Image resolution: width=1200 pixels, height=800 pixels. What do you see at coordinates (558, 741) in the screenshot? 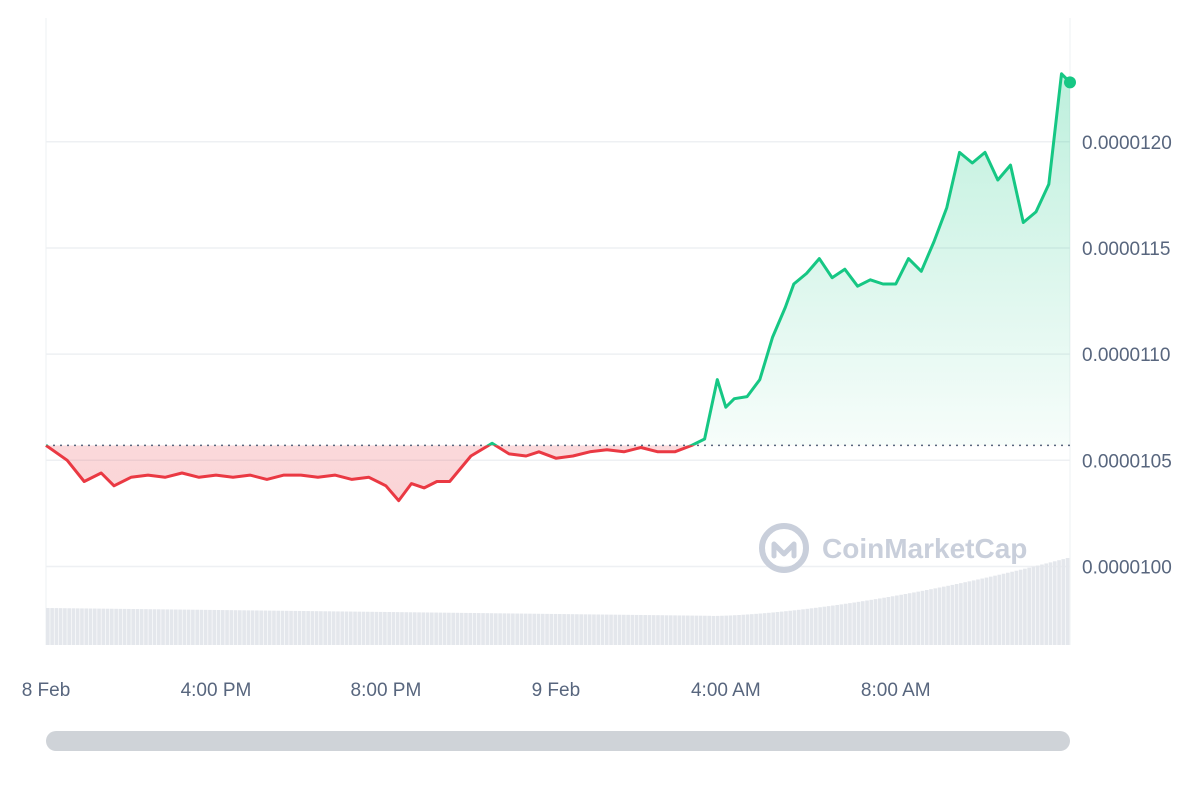
I see `timeline-scrollbar` at bounding box center [558, 741].